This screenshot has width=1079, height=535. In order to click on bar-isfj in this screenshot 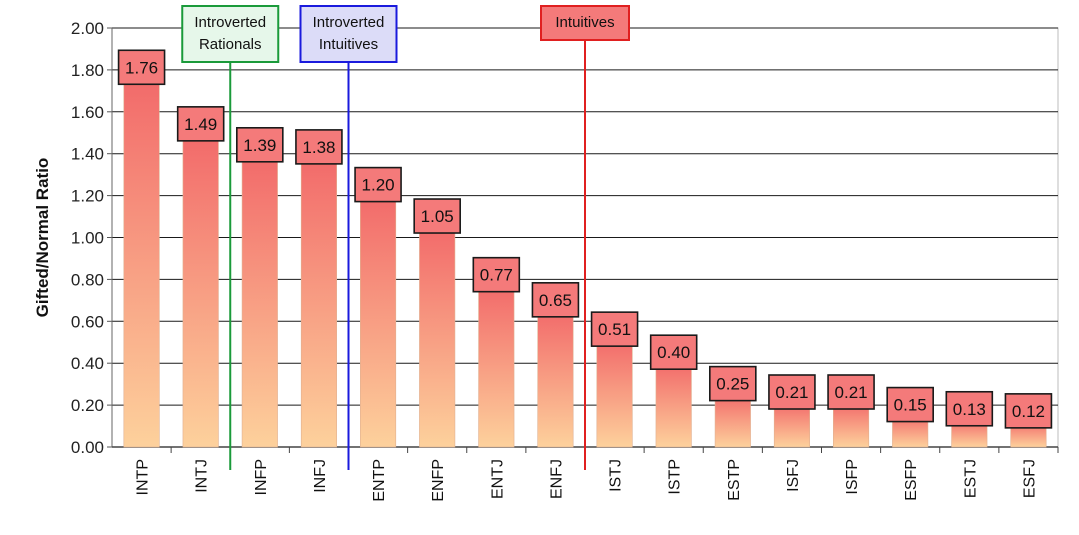, I will do `click(791, 425)`.